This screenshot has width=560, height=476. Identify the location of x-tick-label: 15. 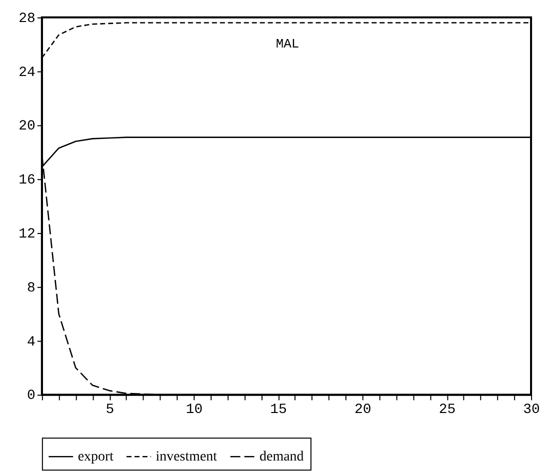
(278, 410).